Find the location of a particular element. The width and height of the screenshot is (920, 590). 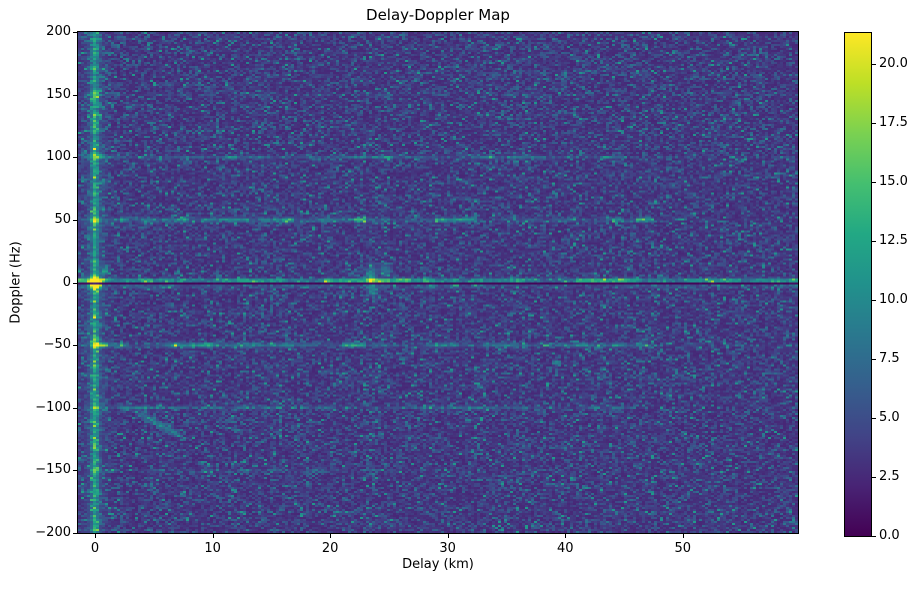

colorbar is located at coordinates (858, 284).